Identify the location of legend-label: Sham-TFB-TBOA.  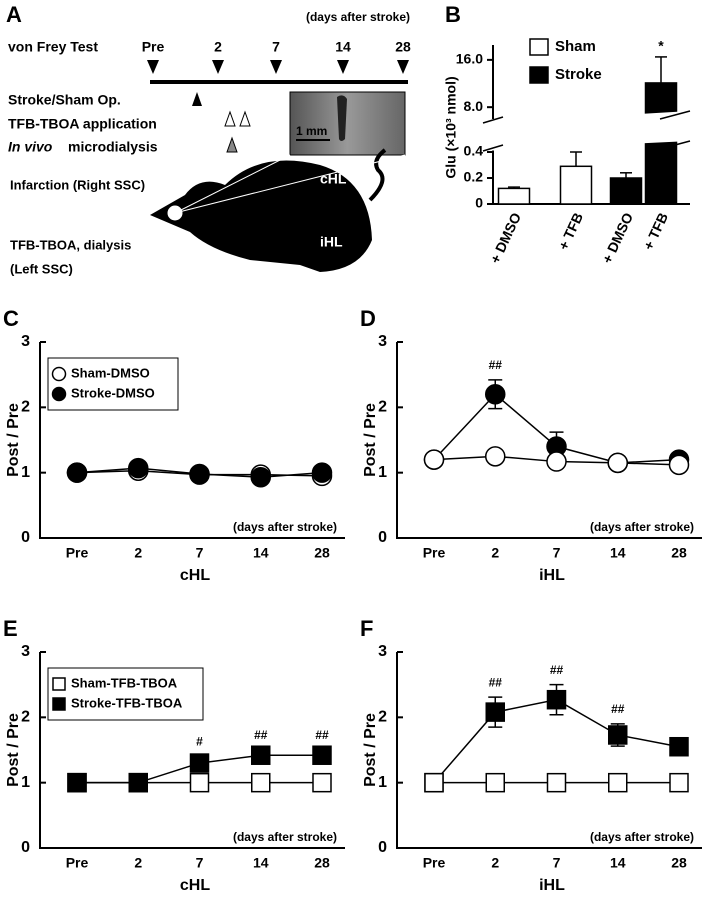
(124, 682).